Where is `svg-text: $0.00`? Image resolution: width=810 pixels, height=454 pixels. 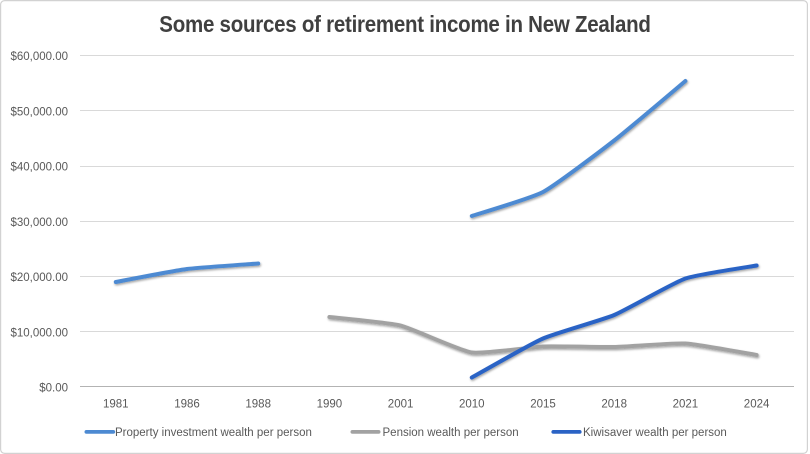 svg-text: $0.00 is located at coordinates (53, 389).